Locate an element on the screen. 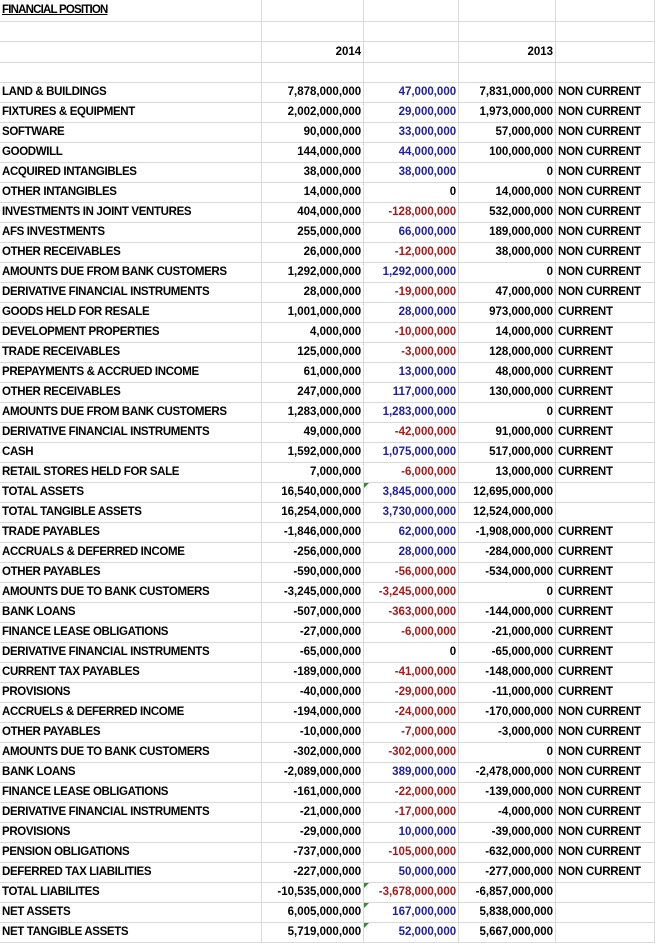 This screenshot has height=943, width=655. value-2013-cell: -148,000,000 is located at coordinates (507, 672).